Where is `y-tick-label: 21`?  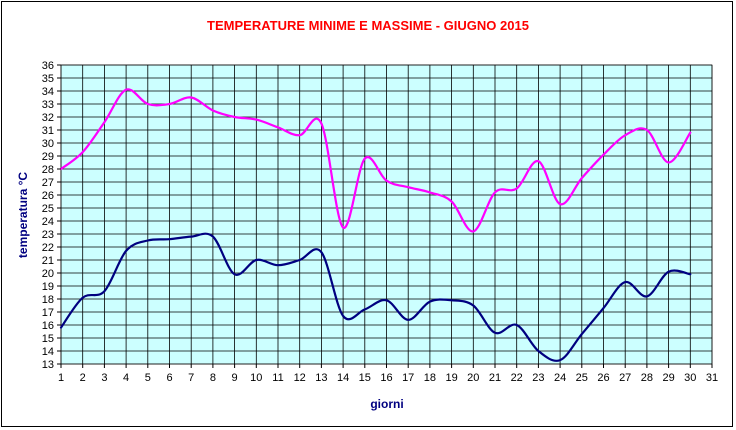
y-tick-label: 21 is located at coordinates (48, 261).